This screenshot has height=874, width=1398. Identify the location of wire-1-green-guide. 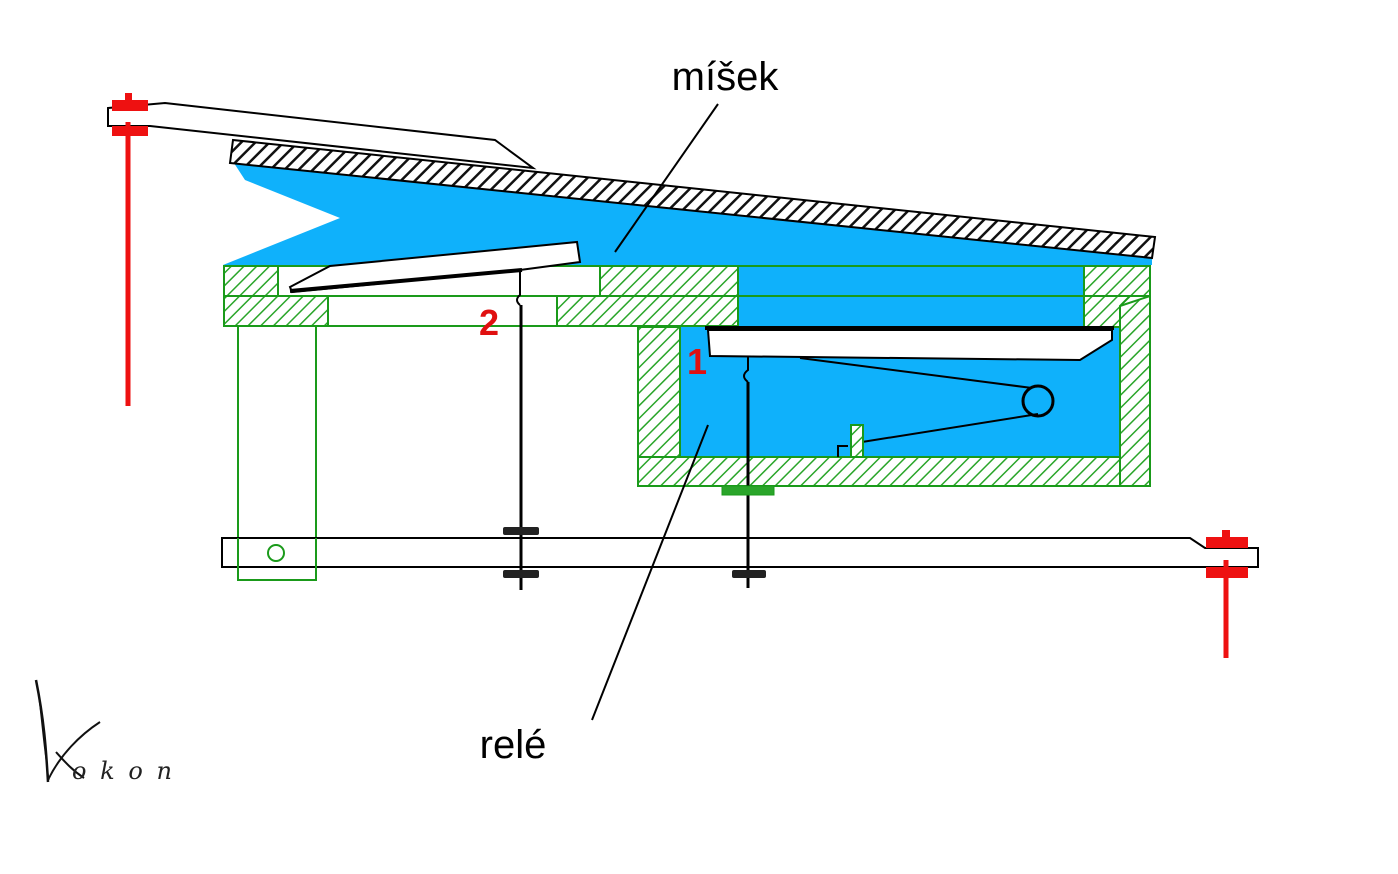
(748, 490).